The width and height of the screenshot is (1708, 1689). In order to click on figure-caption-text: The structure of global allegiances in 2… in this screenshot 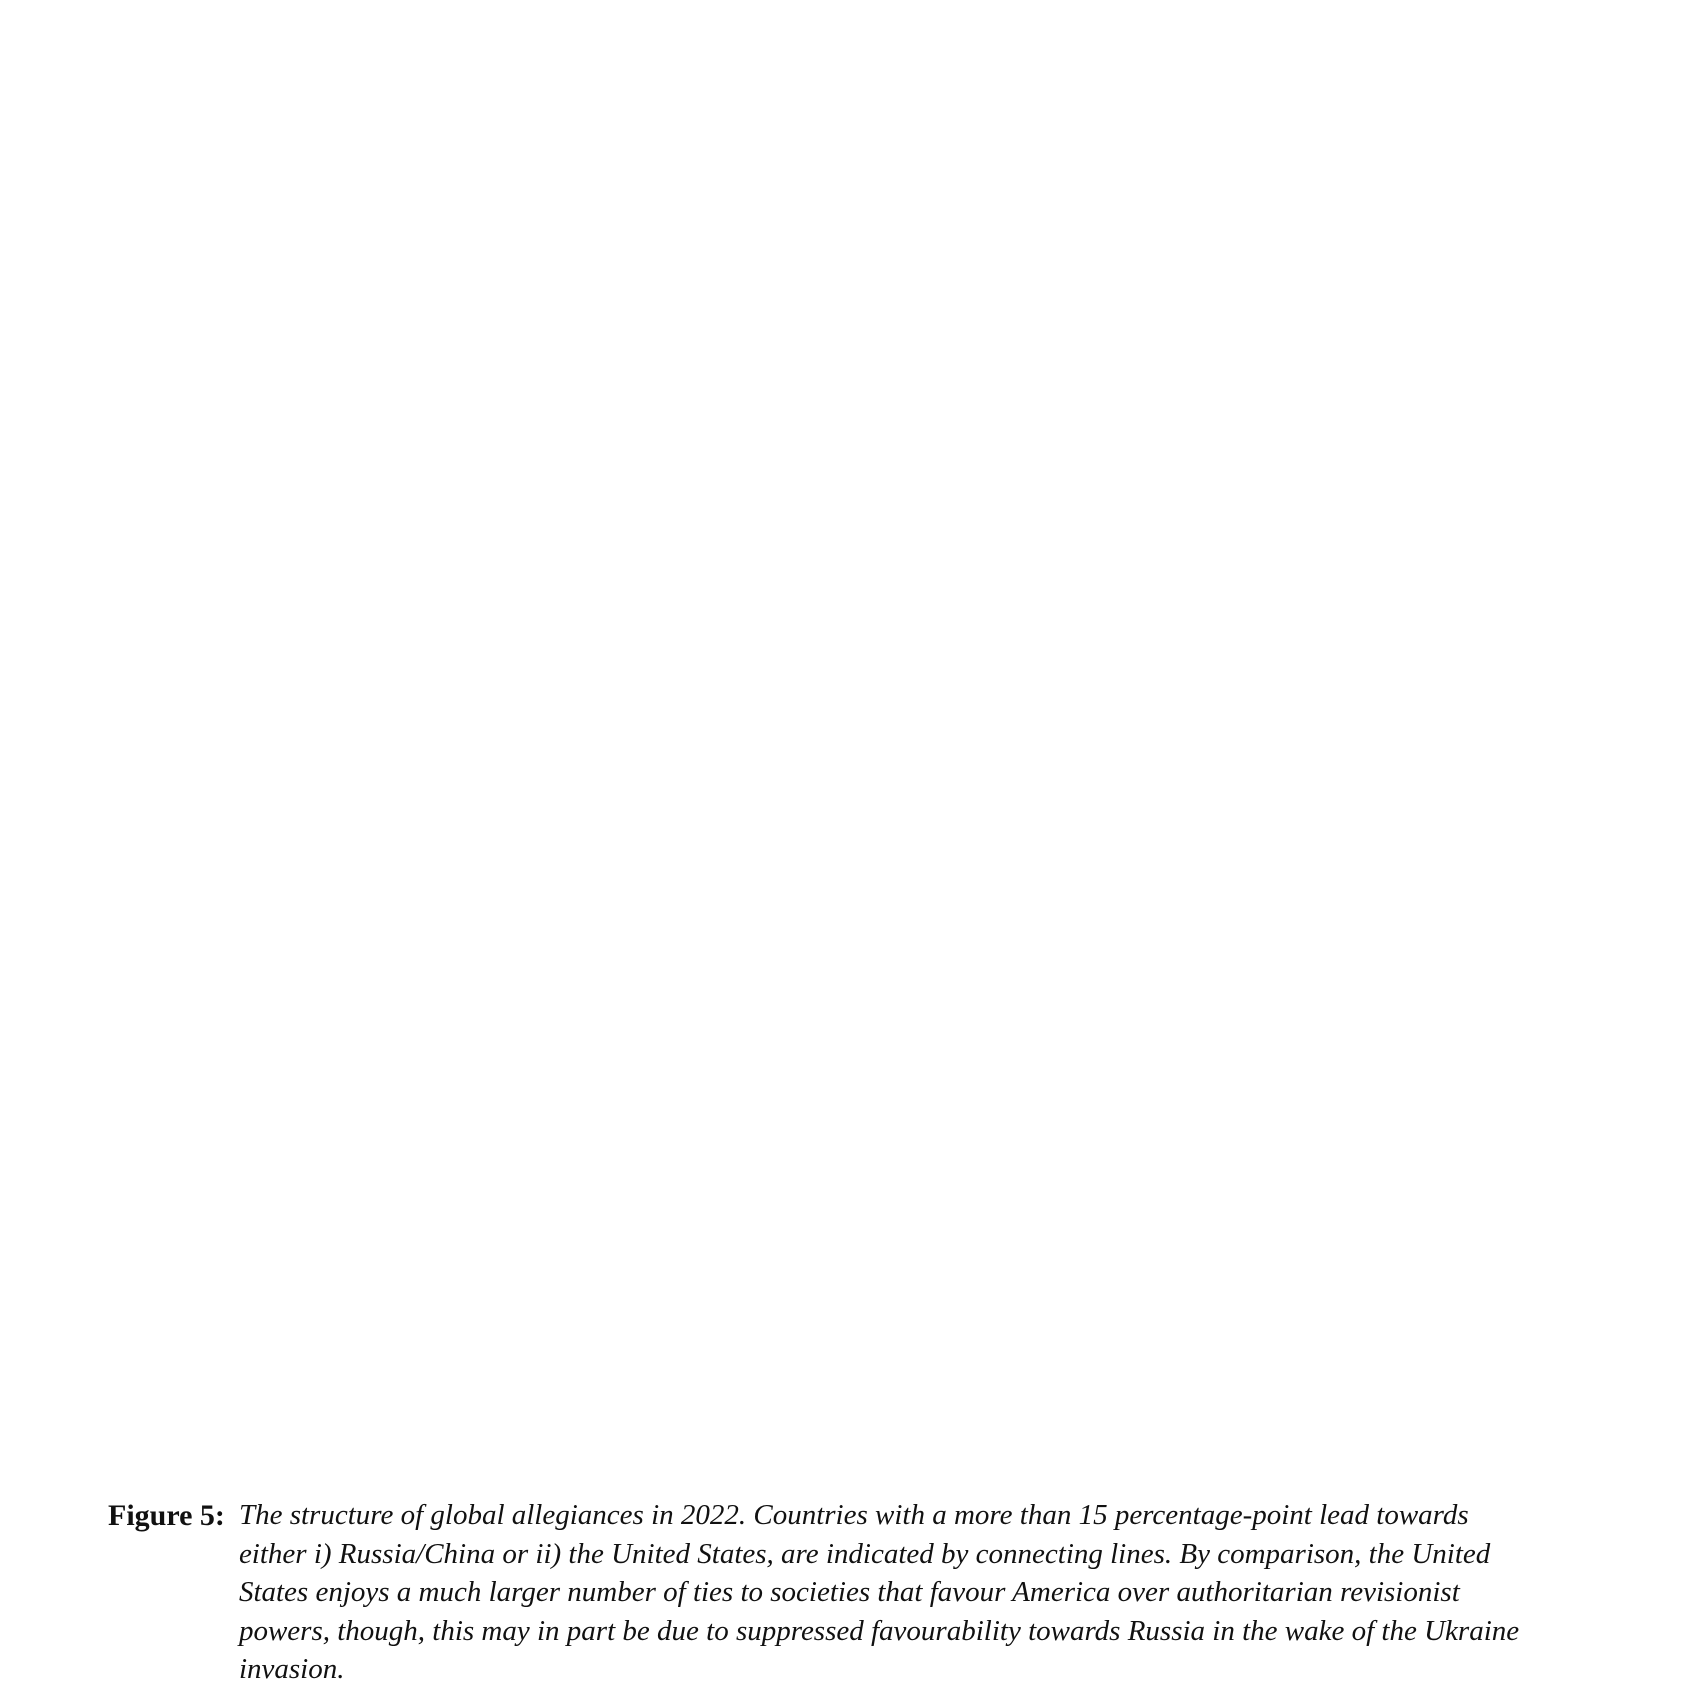, I will do `click(879, 1592)`.